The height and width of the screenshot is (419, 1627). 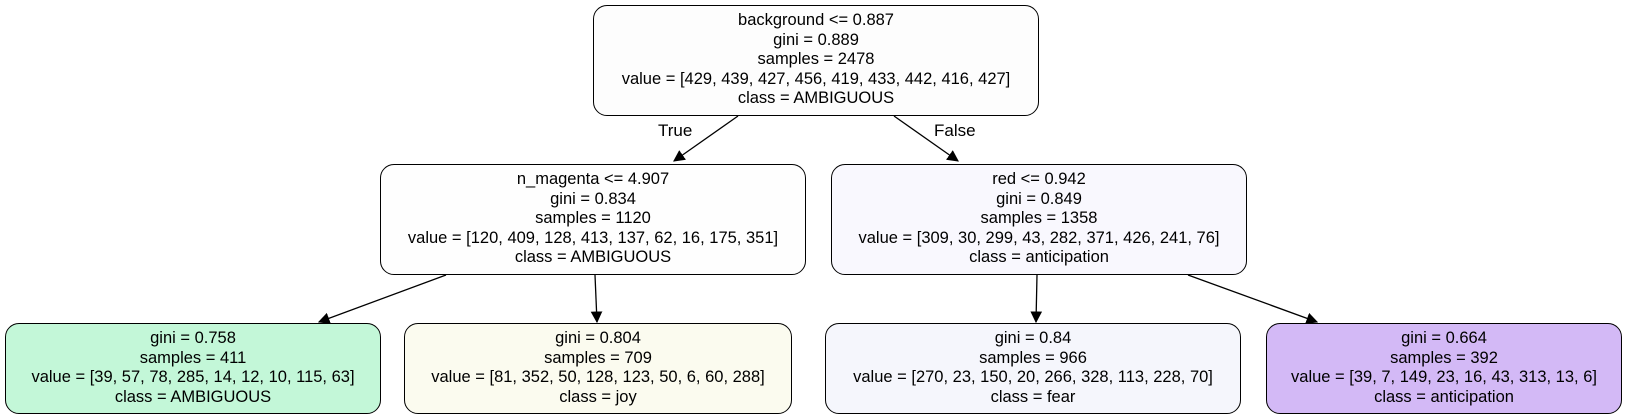 I want to click on leaf4-class: class = anticipation, so click(x=1444, y=396).